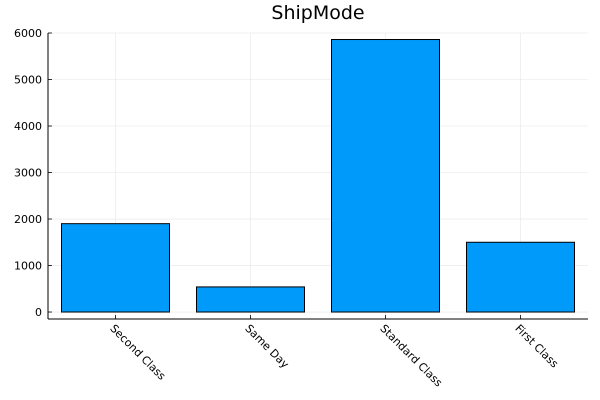 This screenshot has width=600, height=400. I want to click on x-tick-label: First Class, so click(536, 346).